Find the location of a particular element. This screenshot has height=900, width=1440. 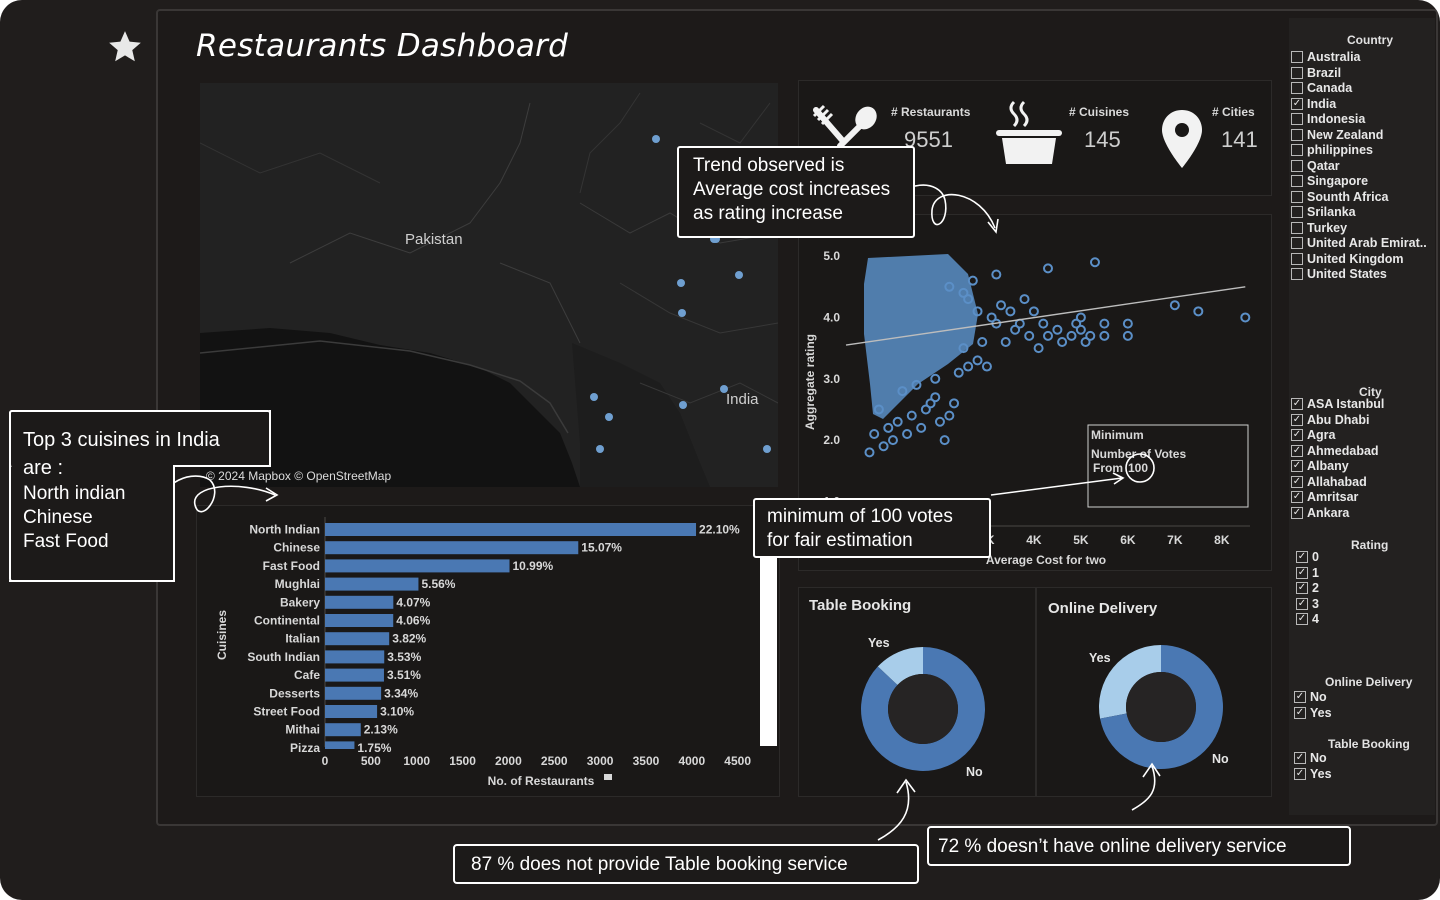

filter-option-rating: ✓ 0 is located at coordinates (1307, 557).